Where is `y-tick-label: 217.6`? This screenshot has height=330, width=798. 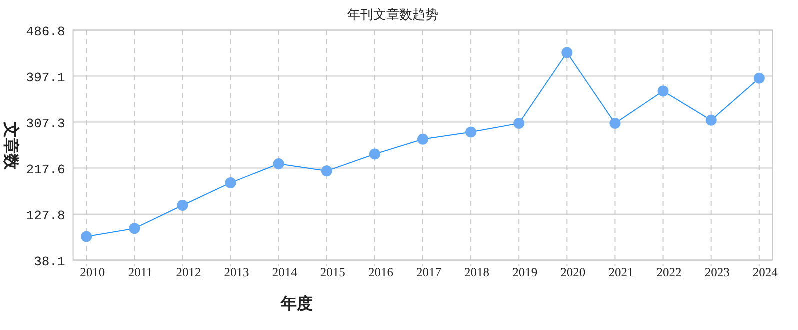 y-tick-label: 217.6 is located at coordinates (46, 170).